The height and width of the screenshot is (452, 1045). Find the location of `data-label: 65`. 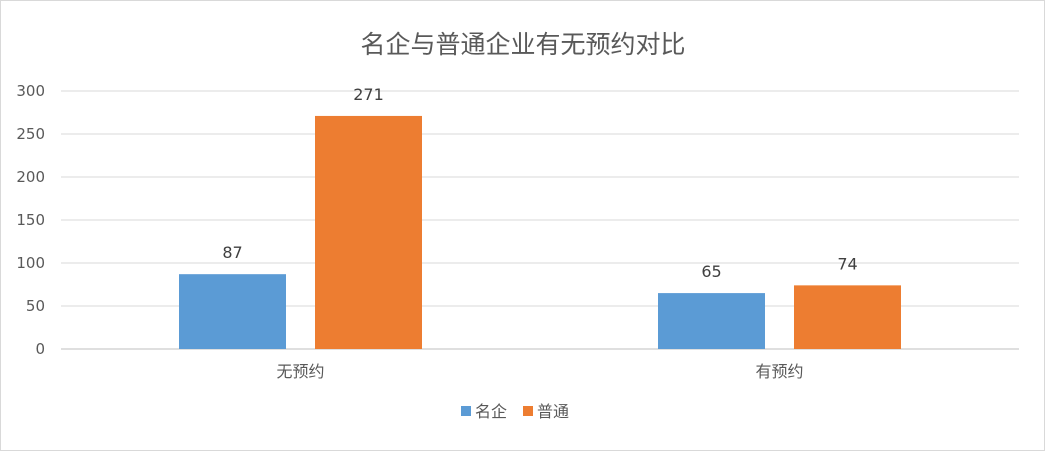

data-label: 65 is located at coordinates (711, 271).